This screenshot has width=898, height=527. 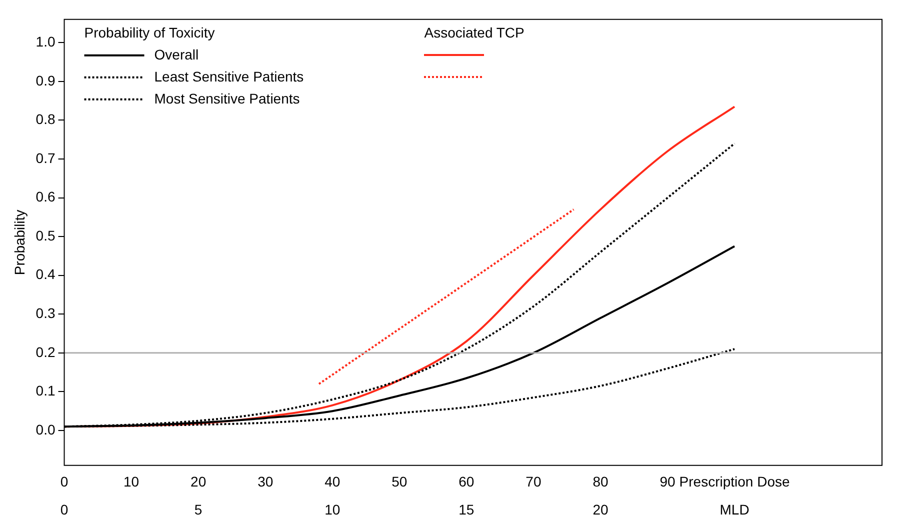 I want to click on y-axis-title: Probability, so click(x=19, y=243).